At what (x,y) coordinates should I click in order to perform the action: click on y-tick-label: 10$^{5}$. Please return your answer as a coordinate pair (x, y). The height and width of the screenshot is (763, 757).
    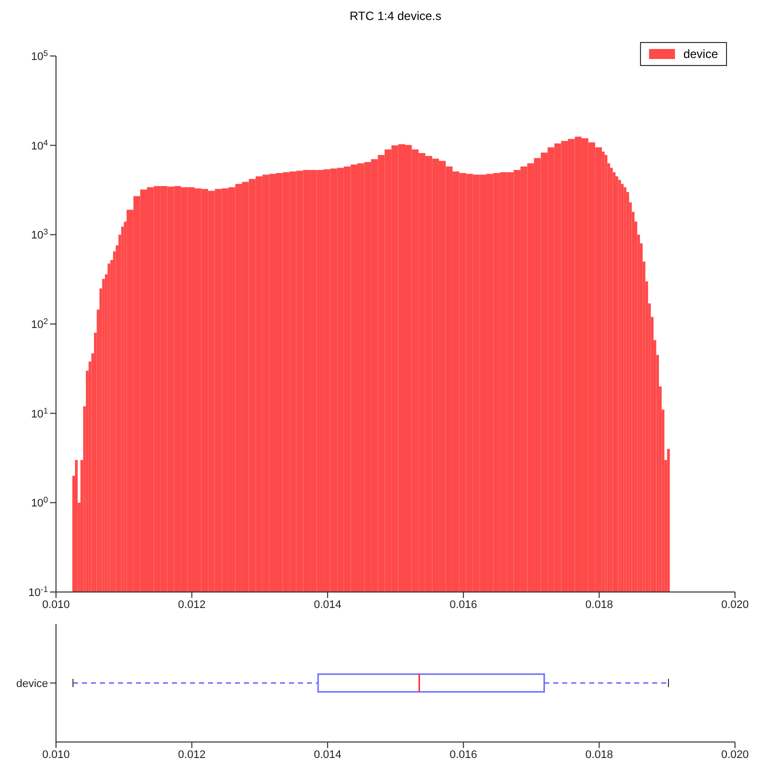
    Looking at the image, I should click on (39, 55).